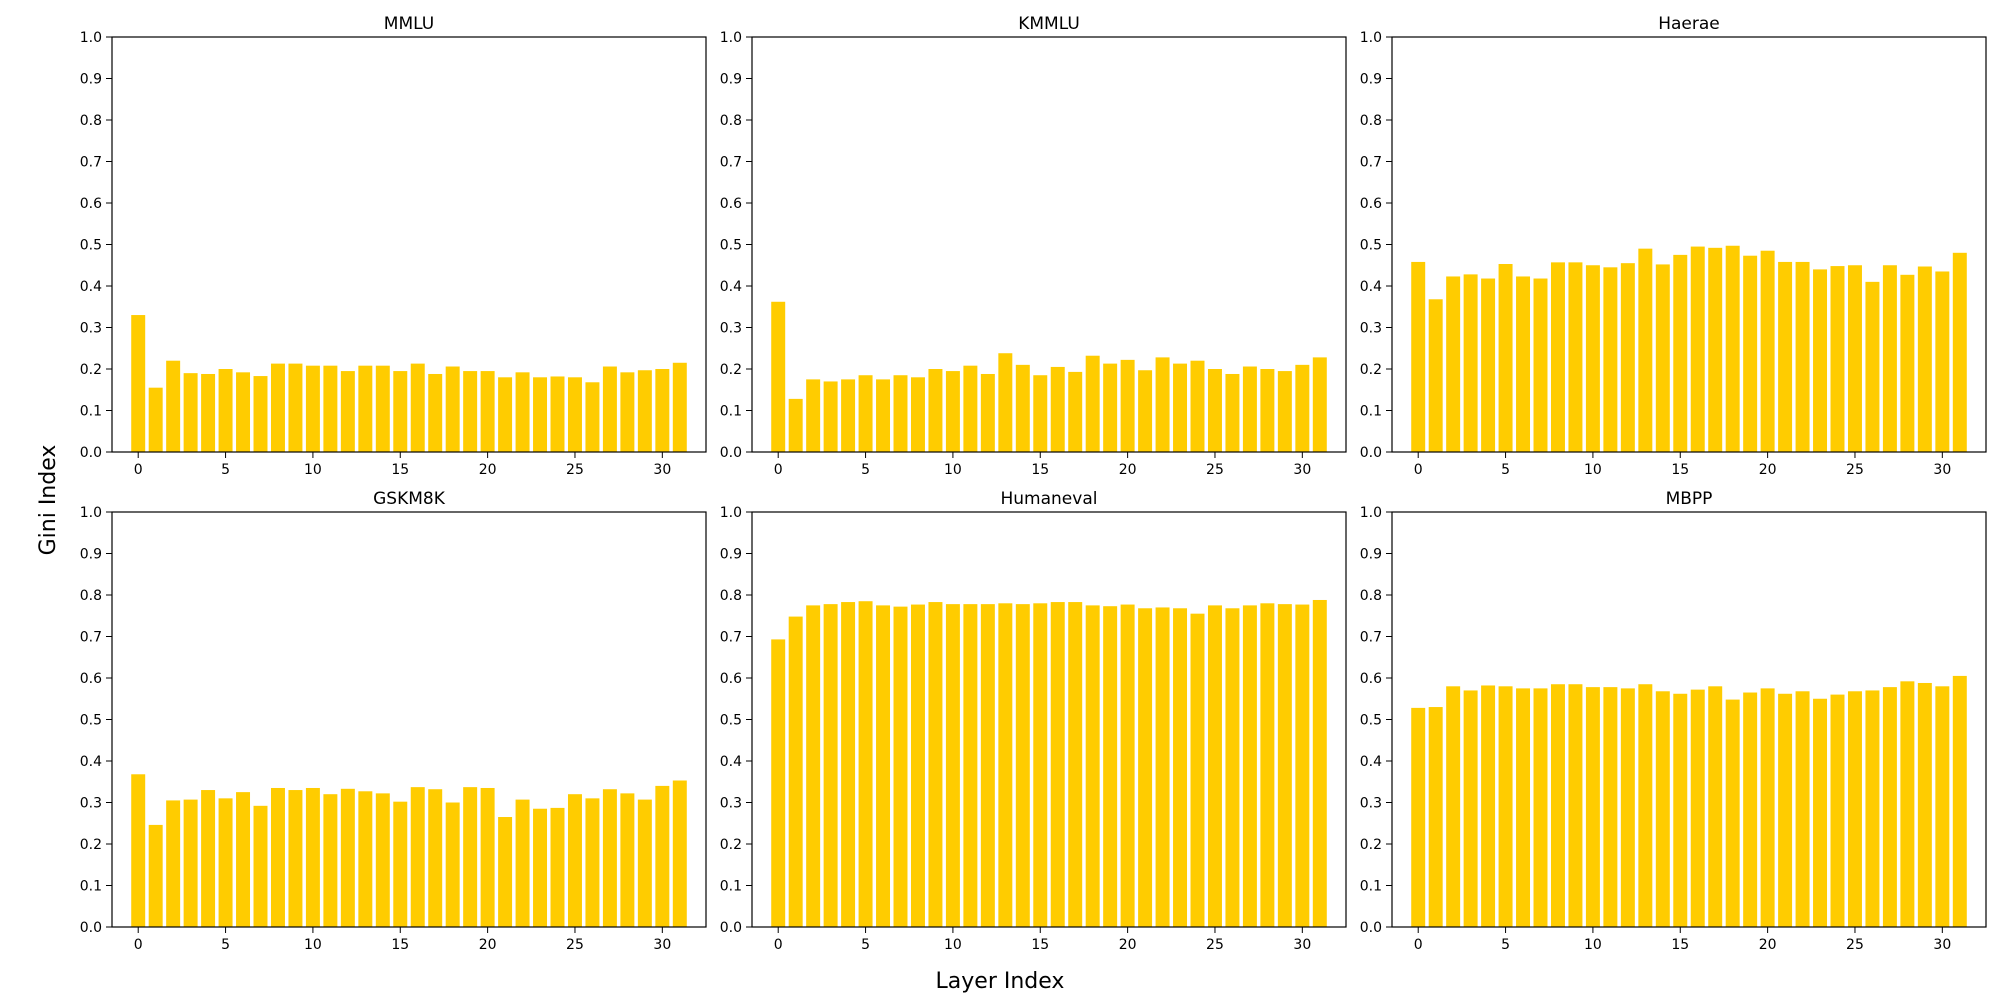 This screenshot has height=1000, width=2000. What do you see at coordinates (1049, 24) in the screenshot?
I see `chart-title: KMMLU` at bounding box center [1049, 24].